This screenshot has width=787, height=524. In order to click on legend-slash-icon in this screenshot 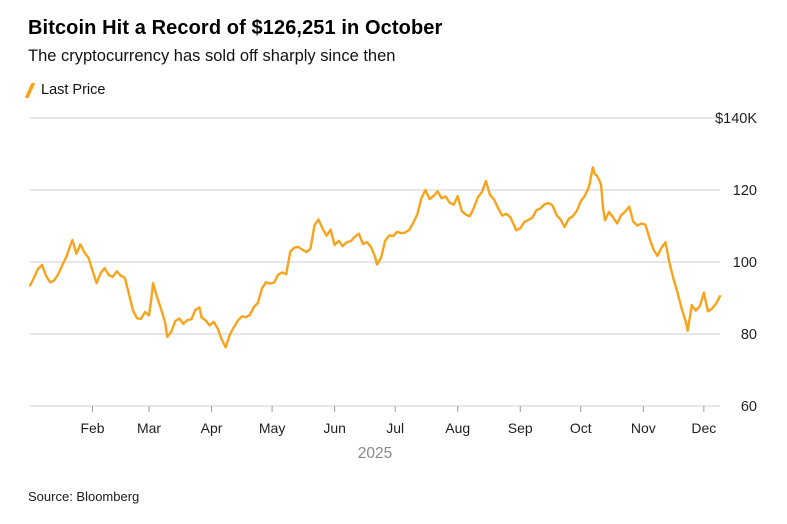, I will do `click(30, 90)`.